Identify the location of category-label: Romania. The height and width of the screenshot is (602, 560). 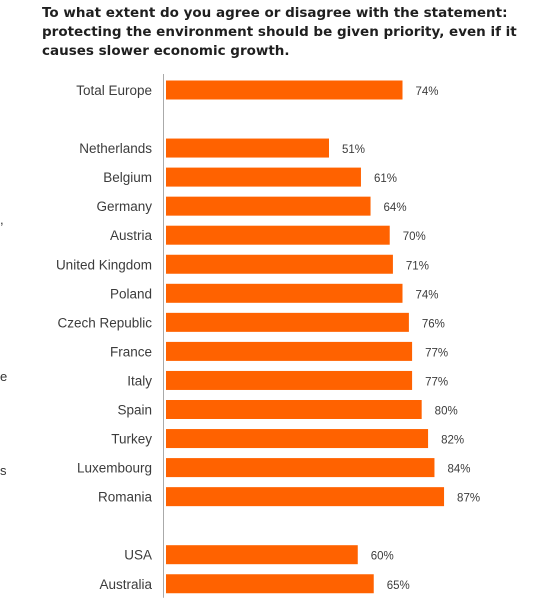
(125, 497).